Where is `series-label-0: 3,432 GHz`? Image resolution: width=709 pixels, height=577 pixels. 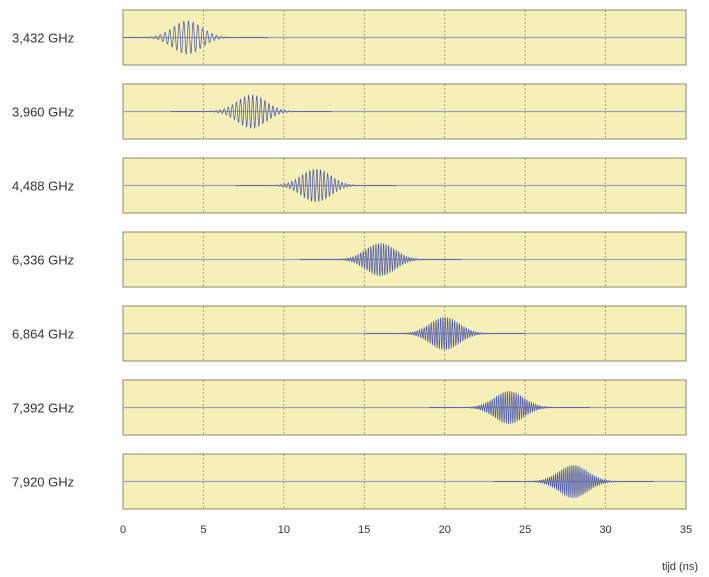 series-label-0: 3,432 GHz is located at coordinates (43, 38).